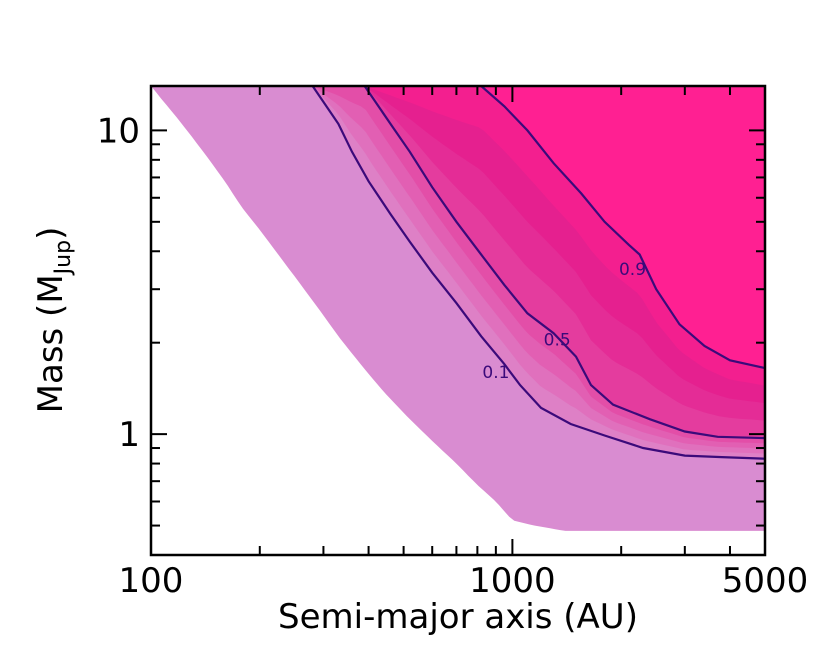 This screenshot has width=830, height=664. What do you see at coordinates (632, 270) in the screenshot?
I see `contour-label-0.9: 0.9` at bounding box center [632, 270].